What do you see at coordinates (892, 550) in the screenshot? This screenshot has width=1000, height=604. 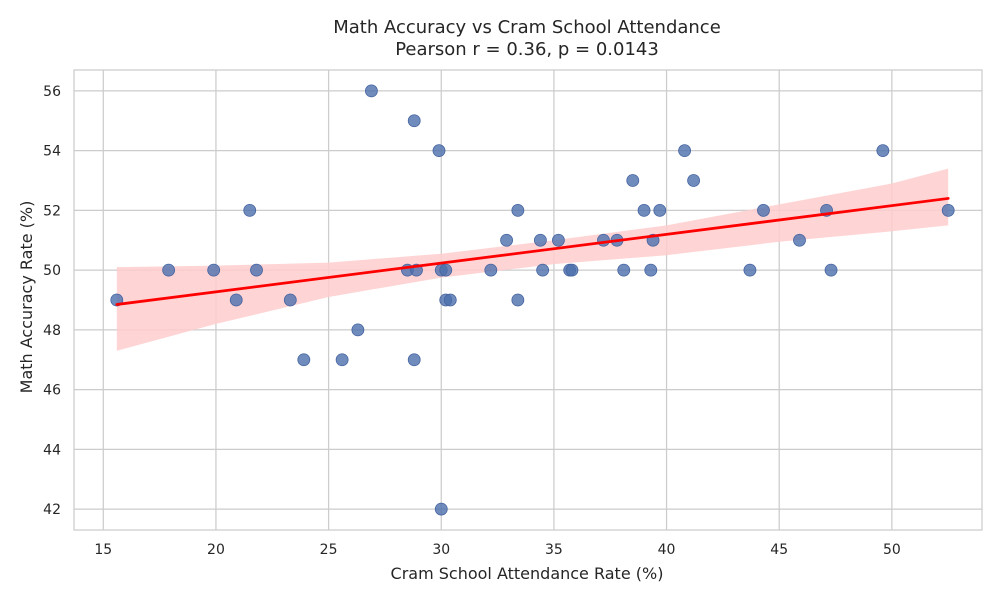 I see `x-tick-label: 50` at bounding box center [892, 550].